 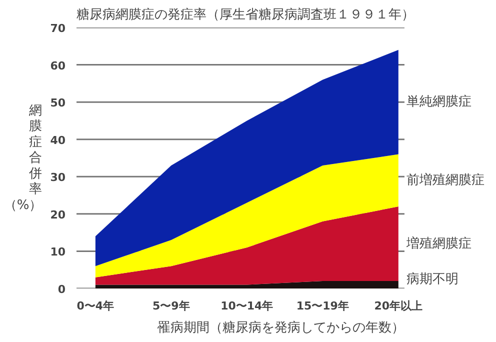 What do you see at coordinates (245, 14) in the screenshot?
I see `chart-title: 糖尿病網膜症の発症率（厚生省糖尿病調査班１９９１年）` at bounding box center [245, 14].